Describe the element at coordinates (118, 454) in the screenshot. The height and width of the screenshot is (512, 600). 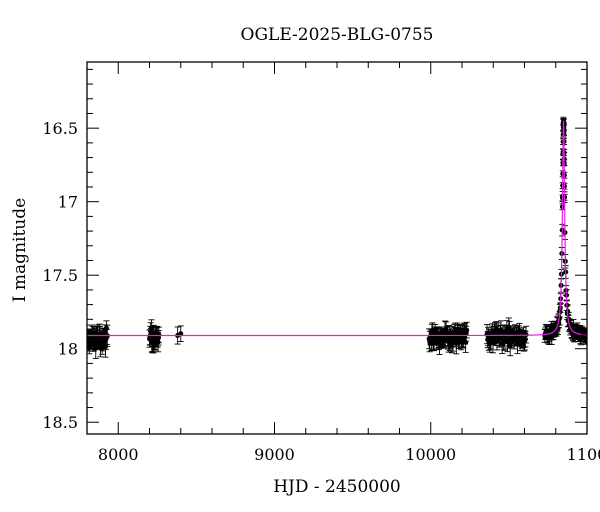
I see `x-tick-label: 8000` at that location.